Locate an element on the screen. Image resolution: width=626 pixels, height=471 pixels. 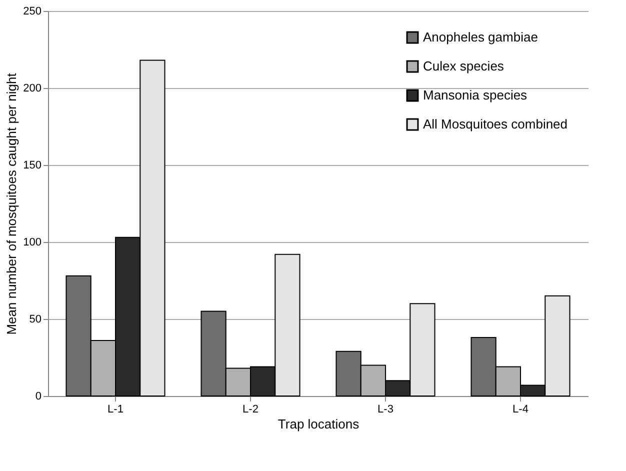
legend-label: Anopheles gambiae is located at coordinates (480, 37).